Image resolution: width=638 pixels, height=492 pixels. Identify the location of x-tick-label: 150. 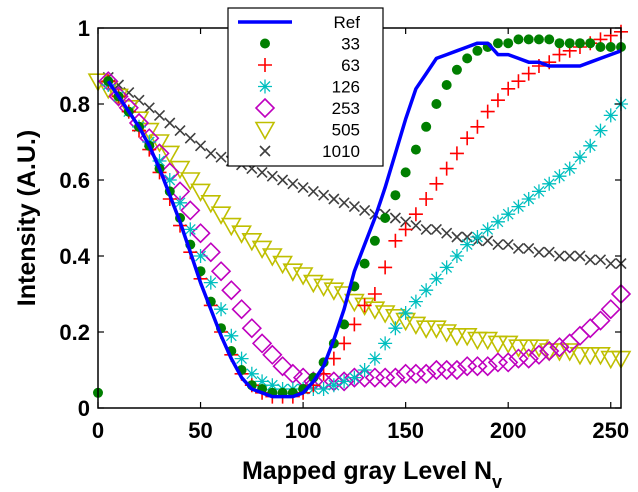
(405, 430).